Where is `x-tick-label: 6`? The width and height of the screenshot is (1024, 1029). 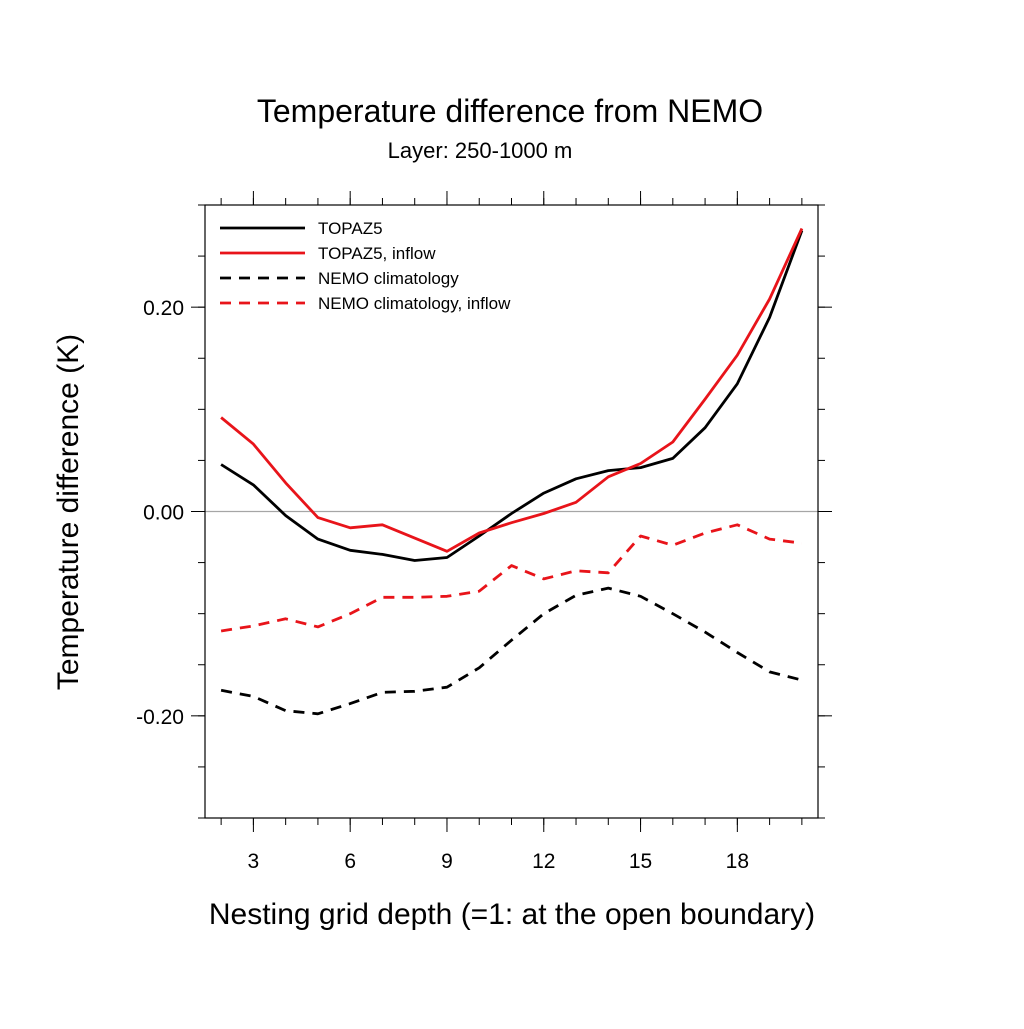 x-tick-label: 6 is located at coordinates (350, 861).